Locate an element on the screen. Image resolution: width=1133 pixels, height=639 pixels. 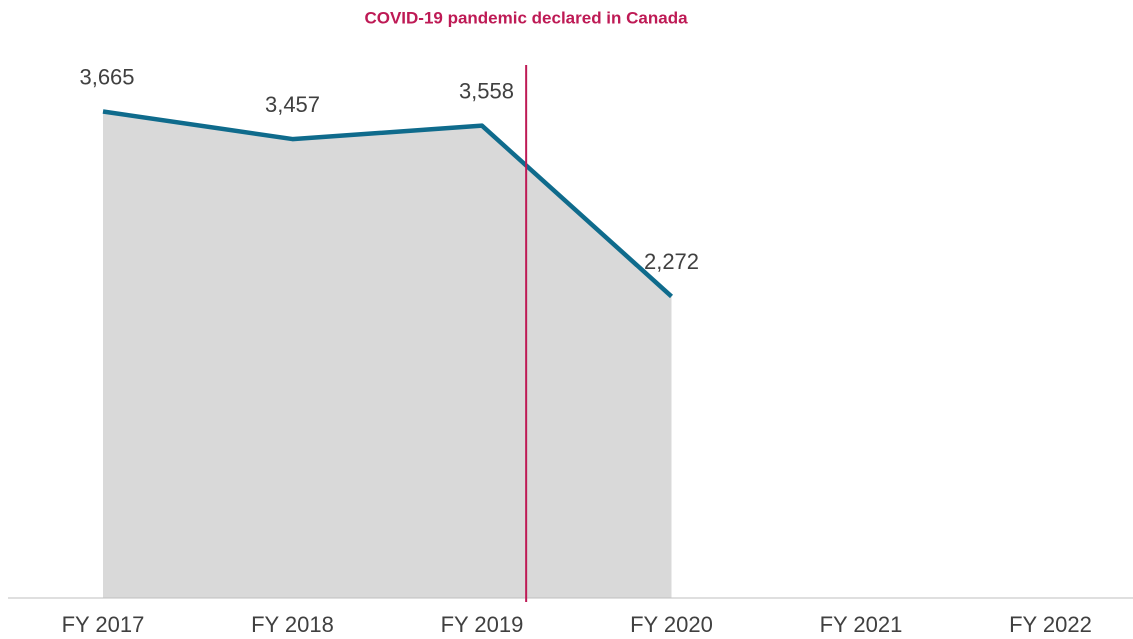
chart-title: COVID-19 pandemic declared in Canada is located at coordinates (526, 17).